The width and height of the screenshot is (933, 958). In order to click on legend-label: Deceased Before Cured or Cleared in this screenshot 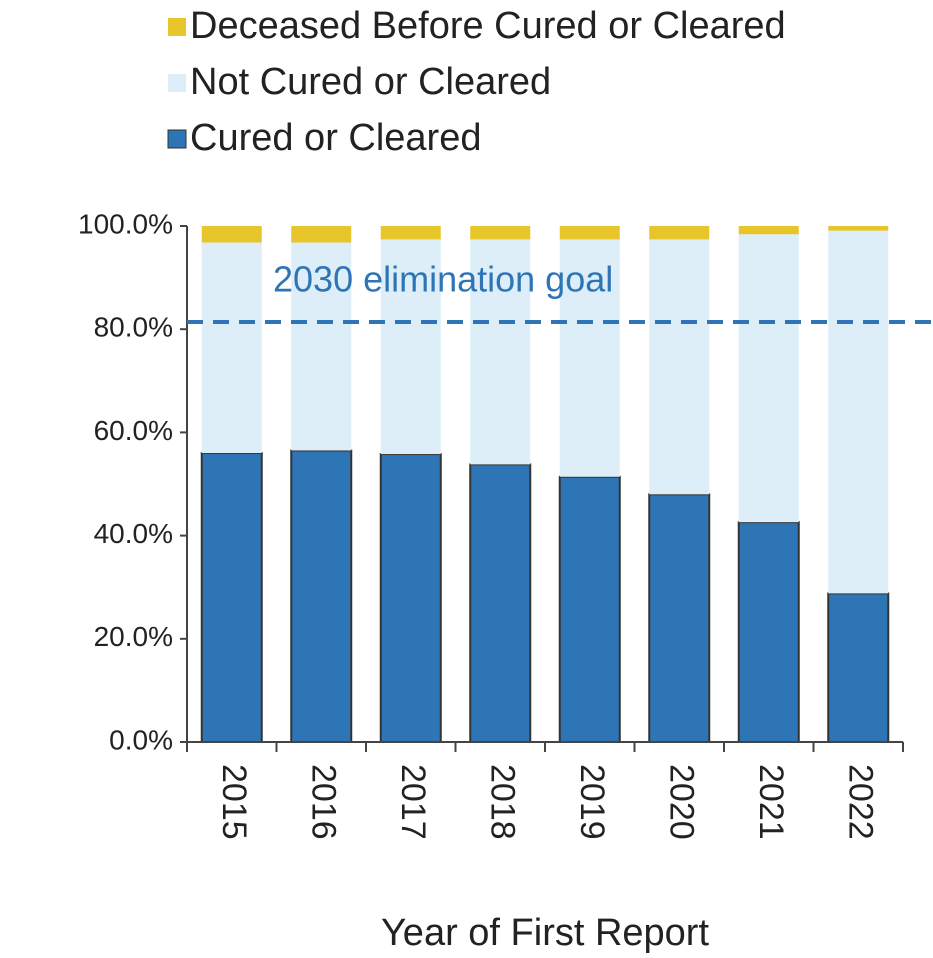, I will do `click(488, 26)`.